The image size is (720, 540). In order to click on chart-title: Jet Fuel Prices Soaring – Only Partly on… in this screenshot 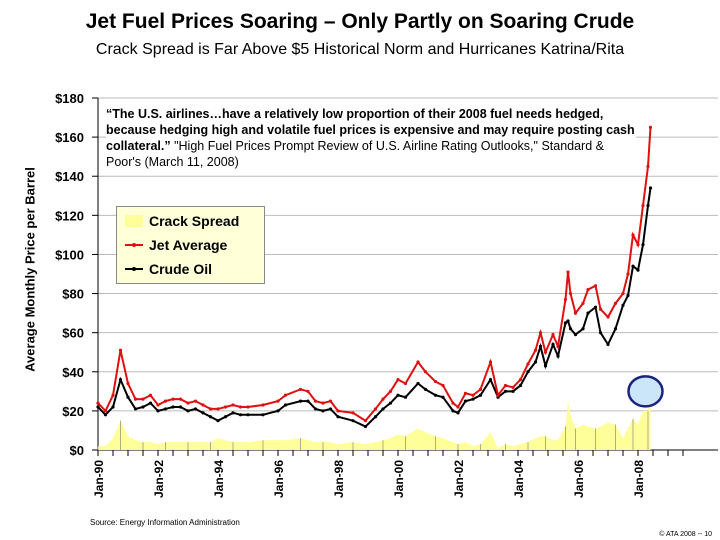, I will do `click(360, 21)`.